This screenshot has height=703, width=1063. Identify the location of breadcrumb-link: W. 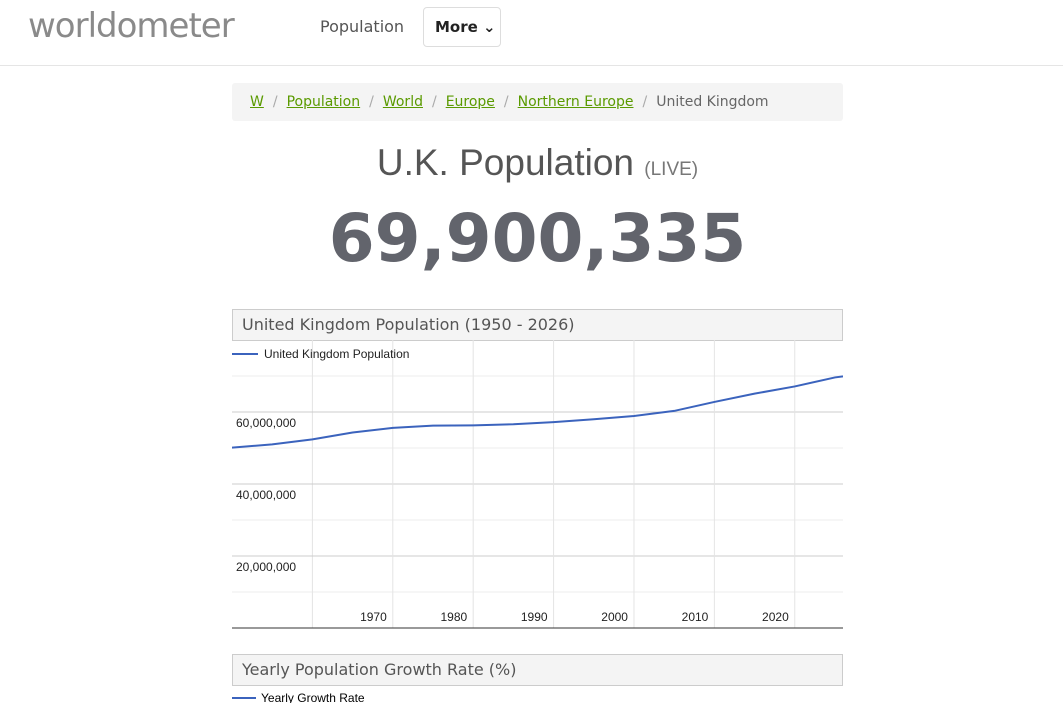
(257, 102).